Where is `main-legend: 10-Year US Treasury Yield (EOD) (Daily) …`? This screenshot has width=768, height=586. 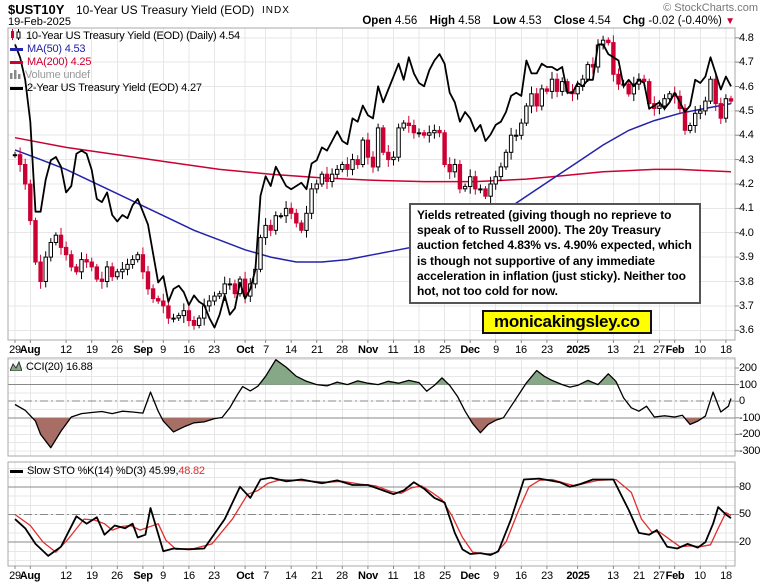
main-legend: 10-Year US Treasury Yield (EOD) (Daily) … is located at coordinates (125, 62).